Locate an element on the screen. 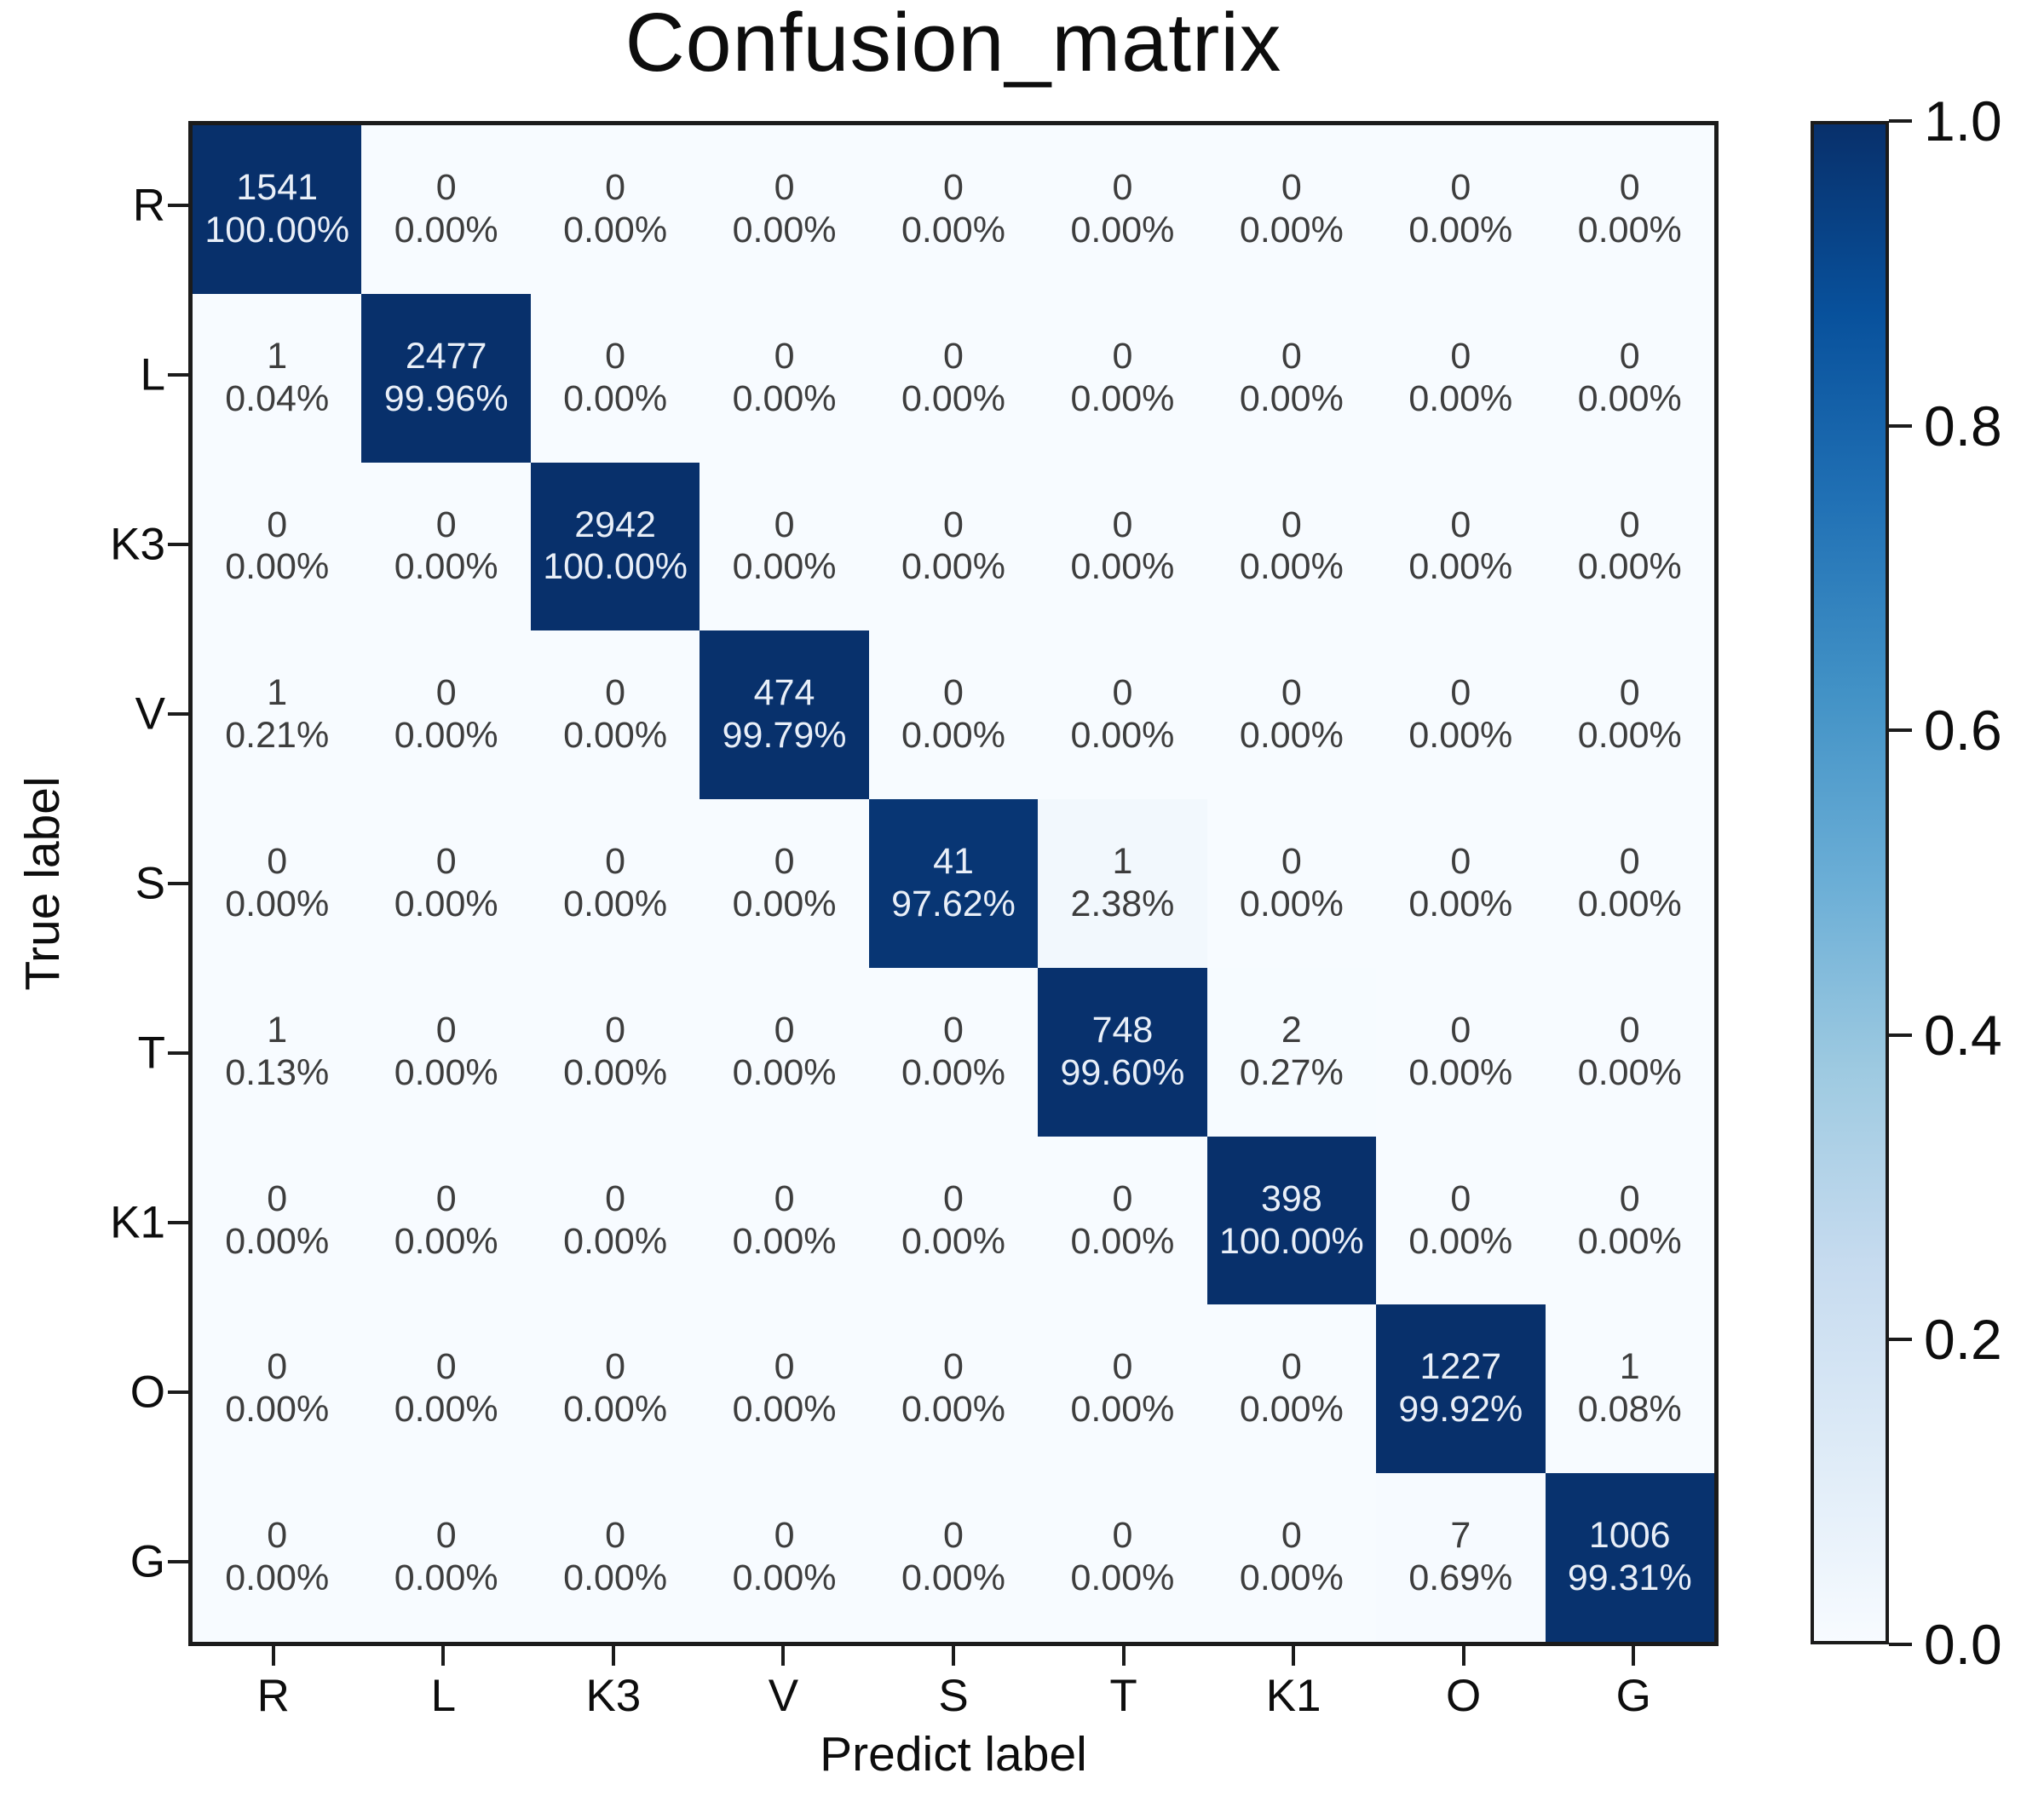 The height and width of the screenshot is (1802, 2044). cell-percent: 0.13% is located at coordinates (277, 1072).